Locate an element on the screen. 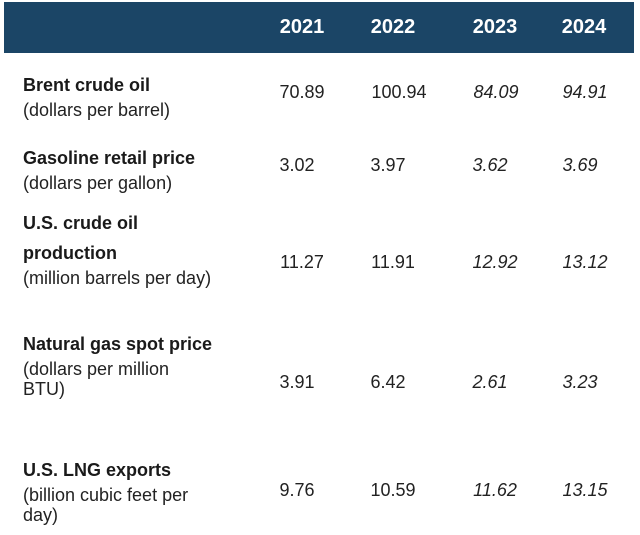 The image size is (640, 535). column-header-2021: 2021 is located at coordinates (302, 27).